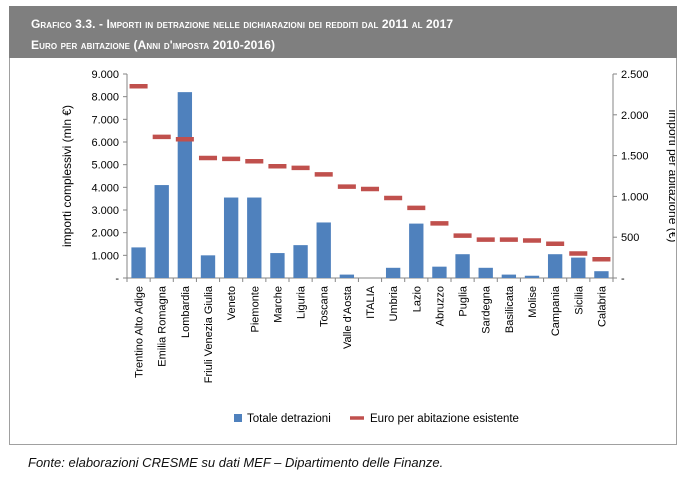  Describe the element at coordinates (278, 304) in the screenshot. I see `x-tick-label: Marche` at that location.